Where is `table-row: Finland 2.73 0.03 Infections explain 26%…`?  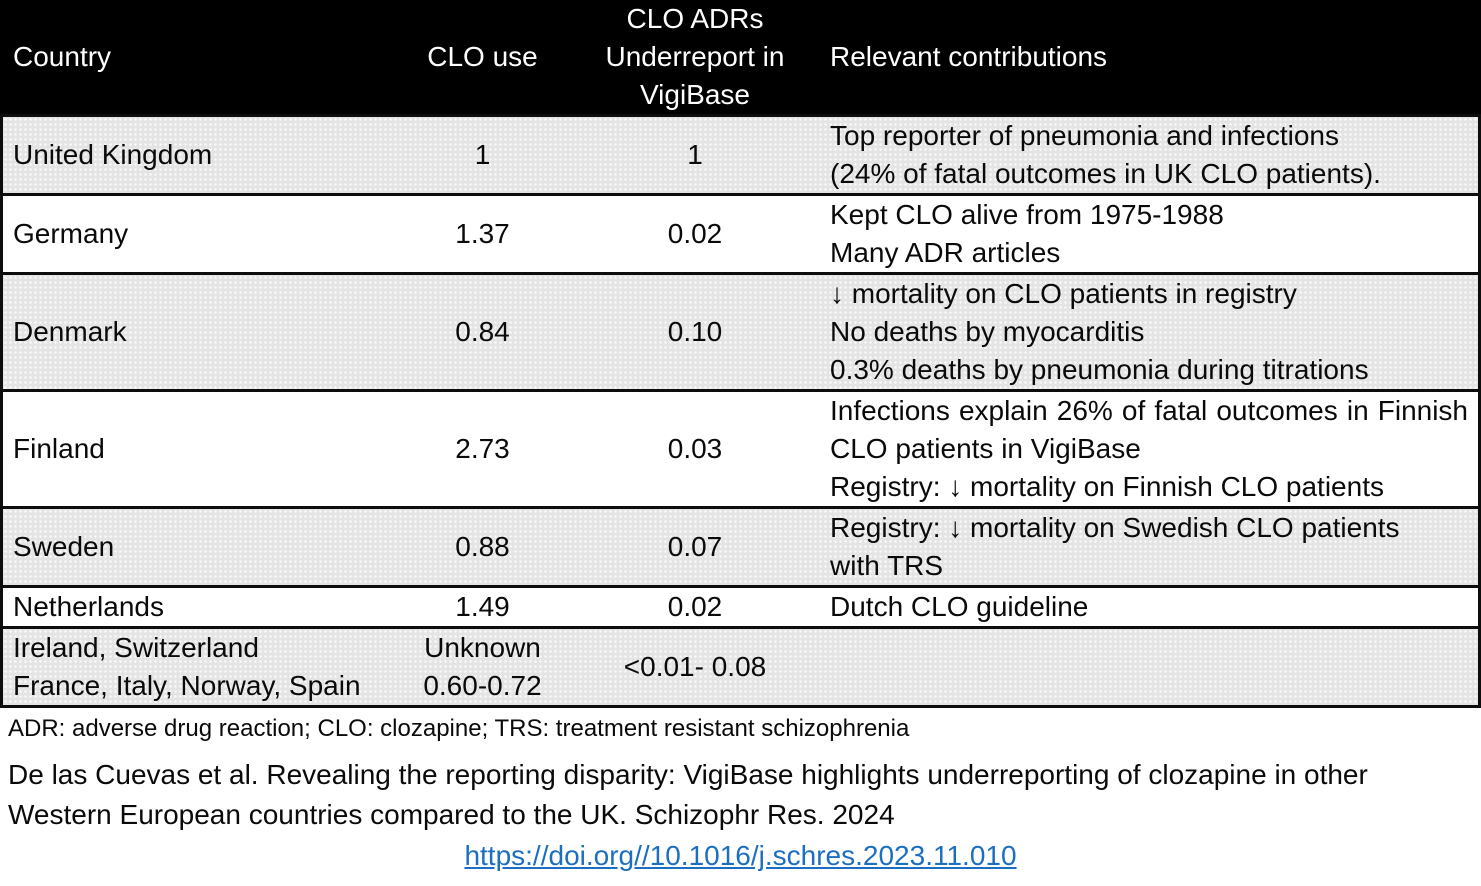 table-row: Finland 2.73 0.03 Infections explain 26%… is located at coordinates (740, 447).